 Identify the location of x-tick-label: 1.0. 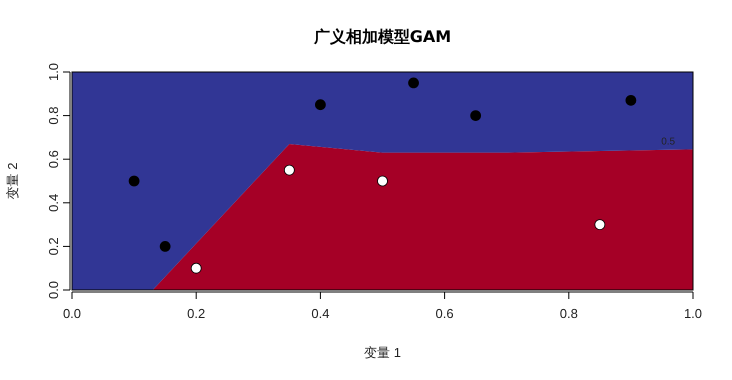
(693, 313).